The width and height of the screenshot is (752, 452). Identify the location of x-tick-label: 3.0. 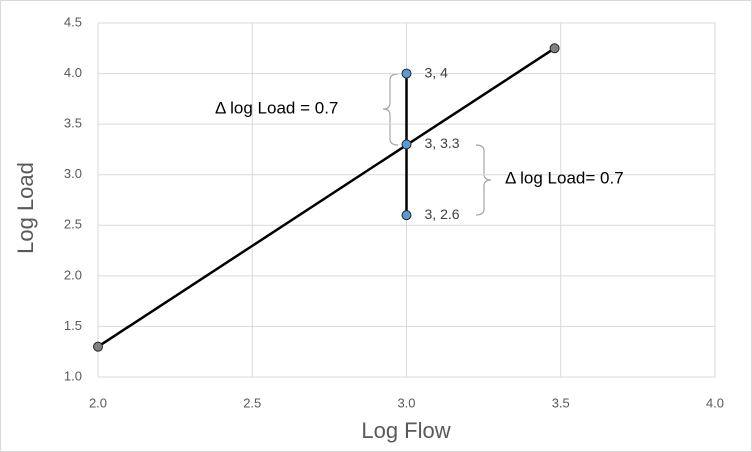
(406, 402).